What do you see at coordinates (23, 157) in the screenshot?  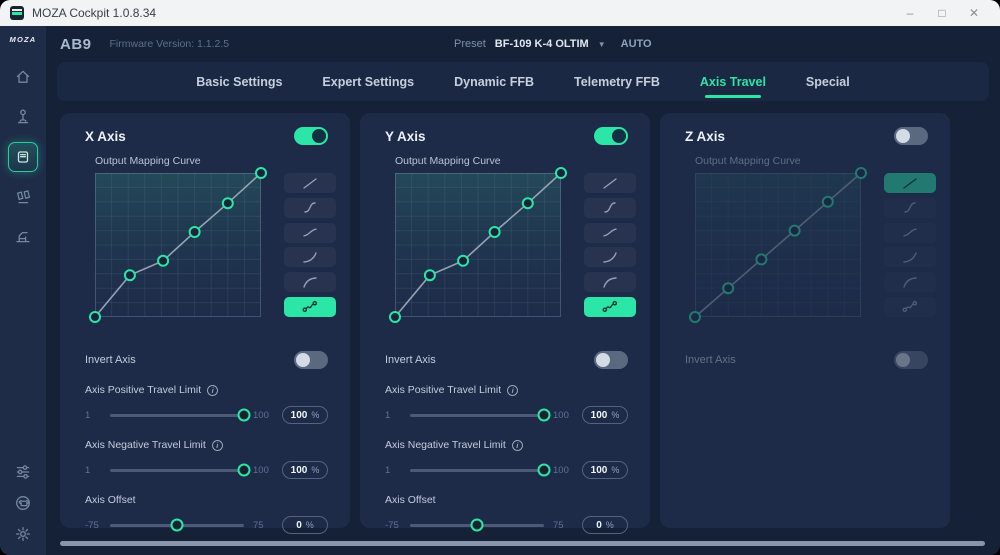 I see `sidebar-item-wheel-base` at bounding box center [23, 157].